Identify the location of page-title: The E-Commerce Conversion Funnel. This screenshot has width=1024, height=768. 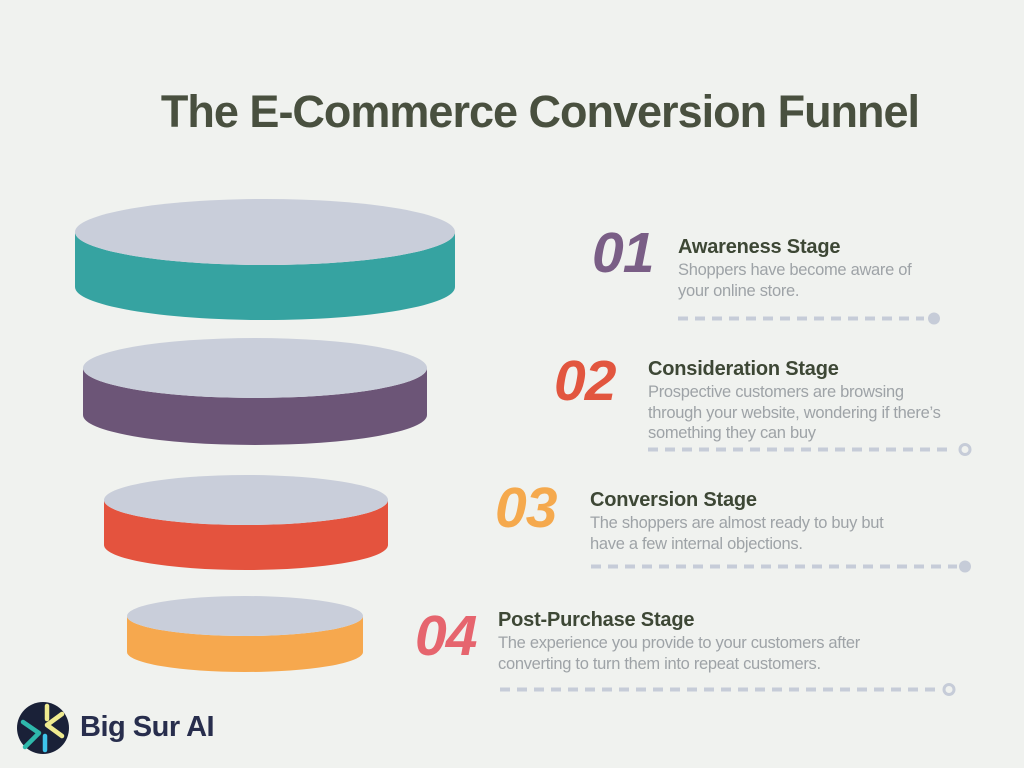
(540, 111).